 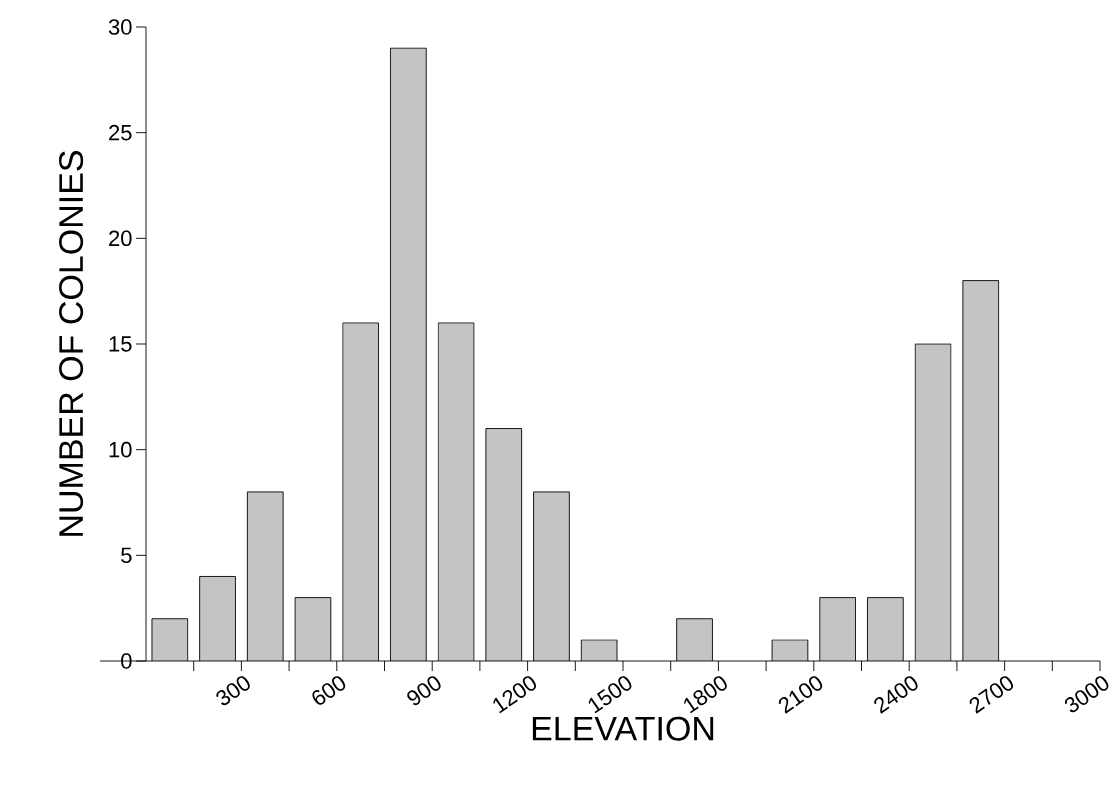 What do you see at coordinates (623, 728) in the screenshot?
I see `x-axis-title: ELEVATION` at bounding box center [623, 728].